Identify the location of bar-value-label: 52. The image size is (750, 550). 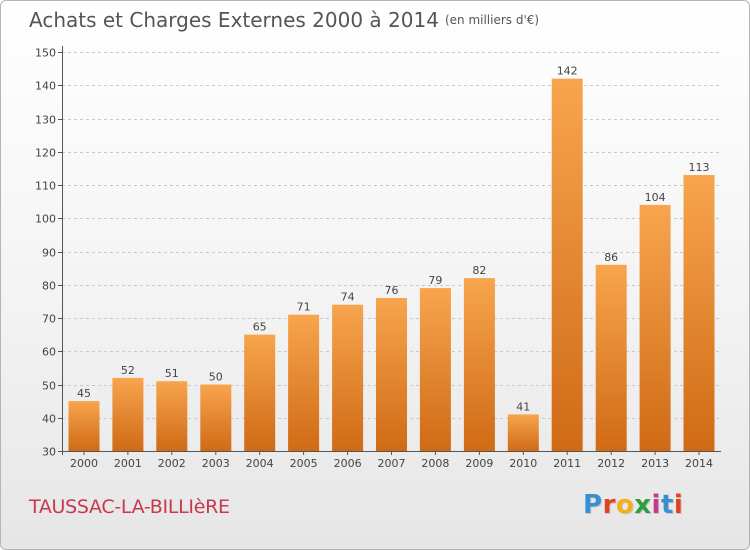
(128, 370).